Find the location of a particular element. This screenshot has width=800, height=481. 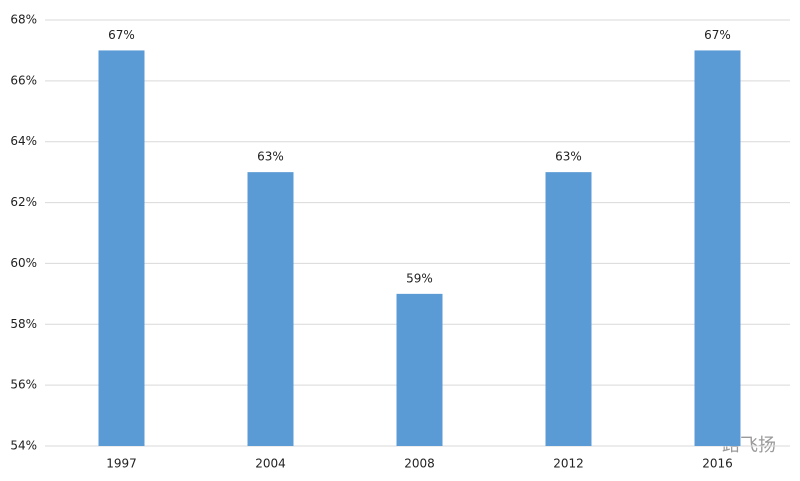

y-tick-label: 54% is located at coordinates (23, 446).